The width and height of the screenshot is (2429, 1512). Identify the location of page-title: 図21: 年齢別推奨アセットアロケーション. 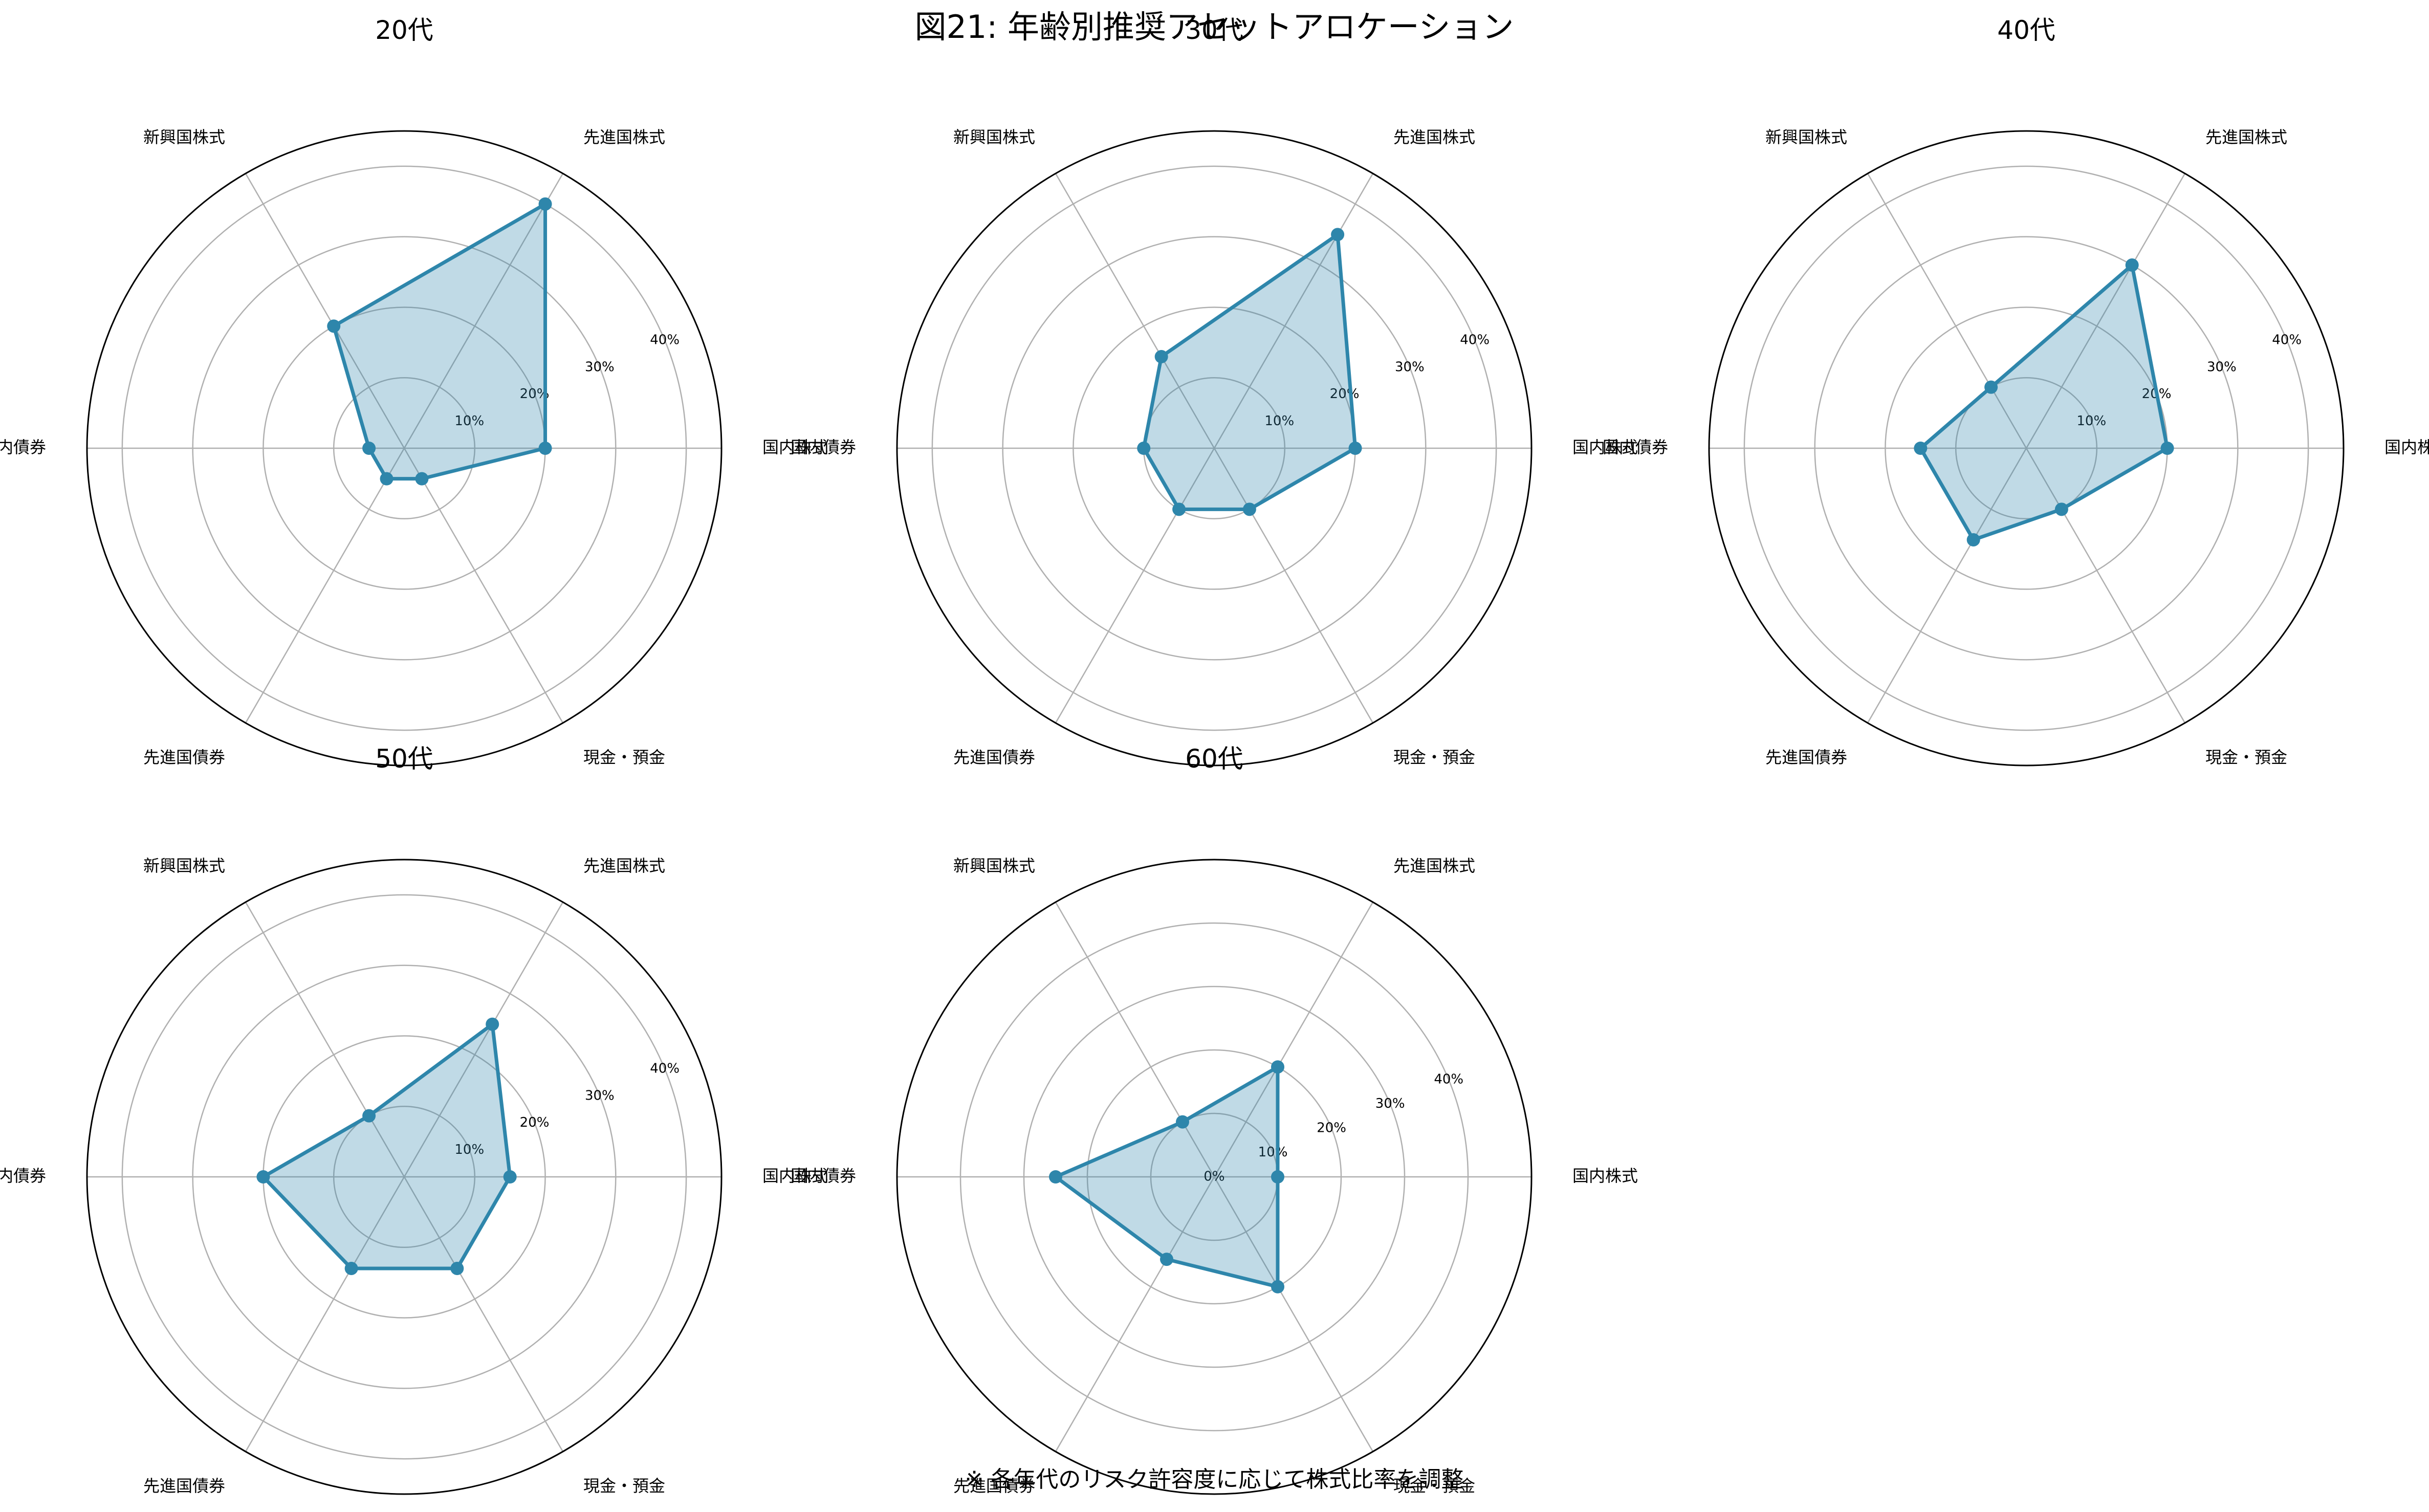
(1214, 27).